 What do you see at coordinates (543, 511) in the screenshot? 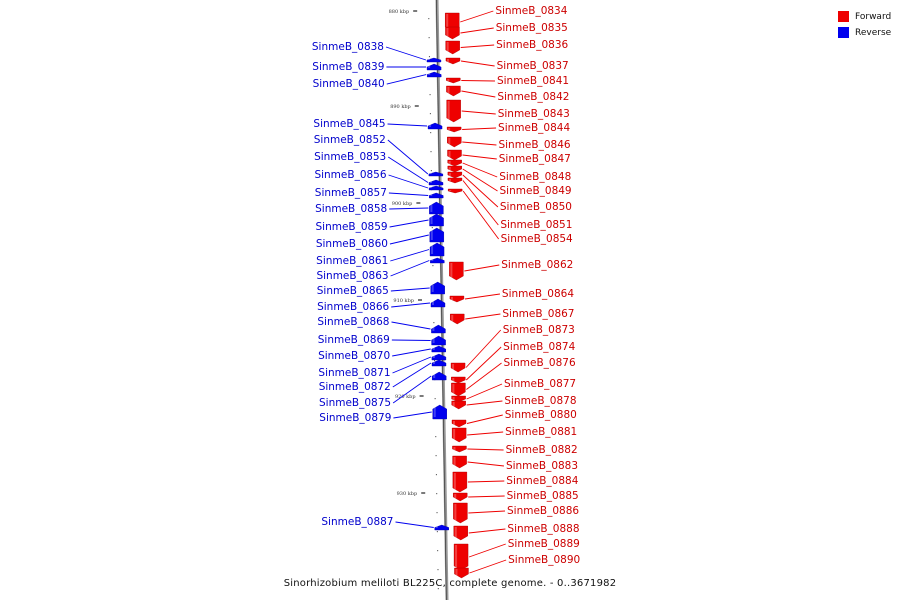
I see `forward-gene-label: SinmeB_0886` at bounding box center [543, 511].